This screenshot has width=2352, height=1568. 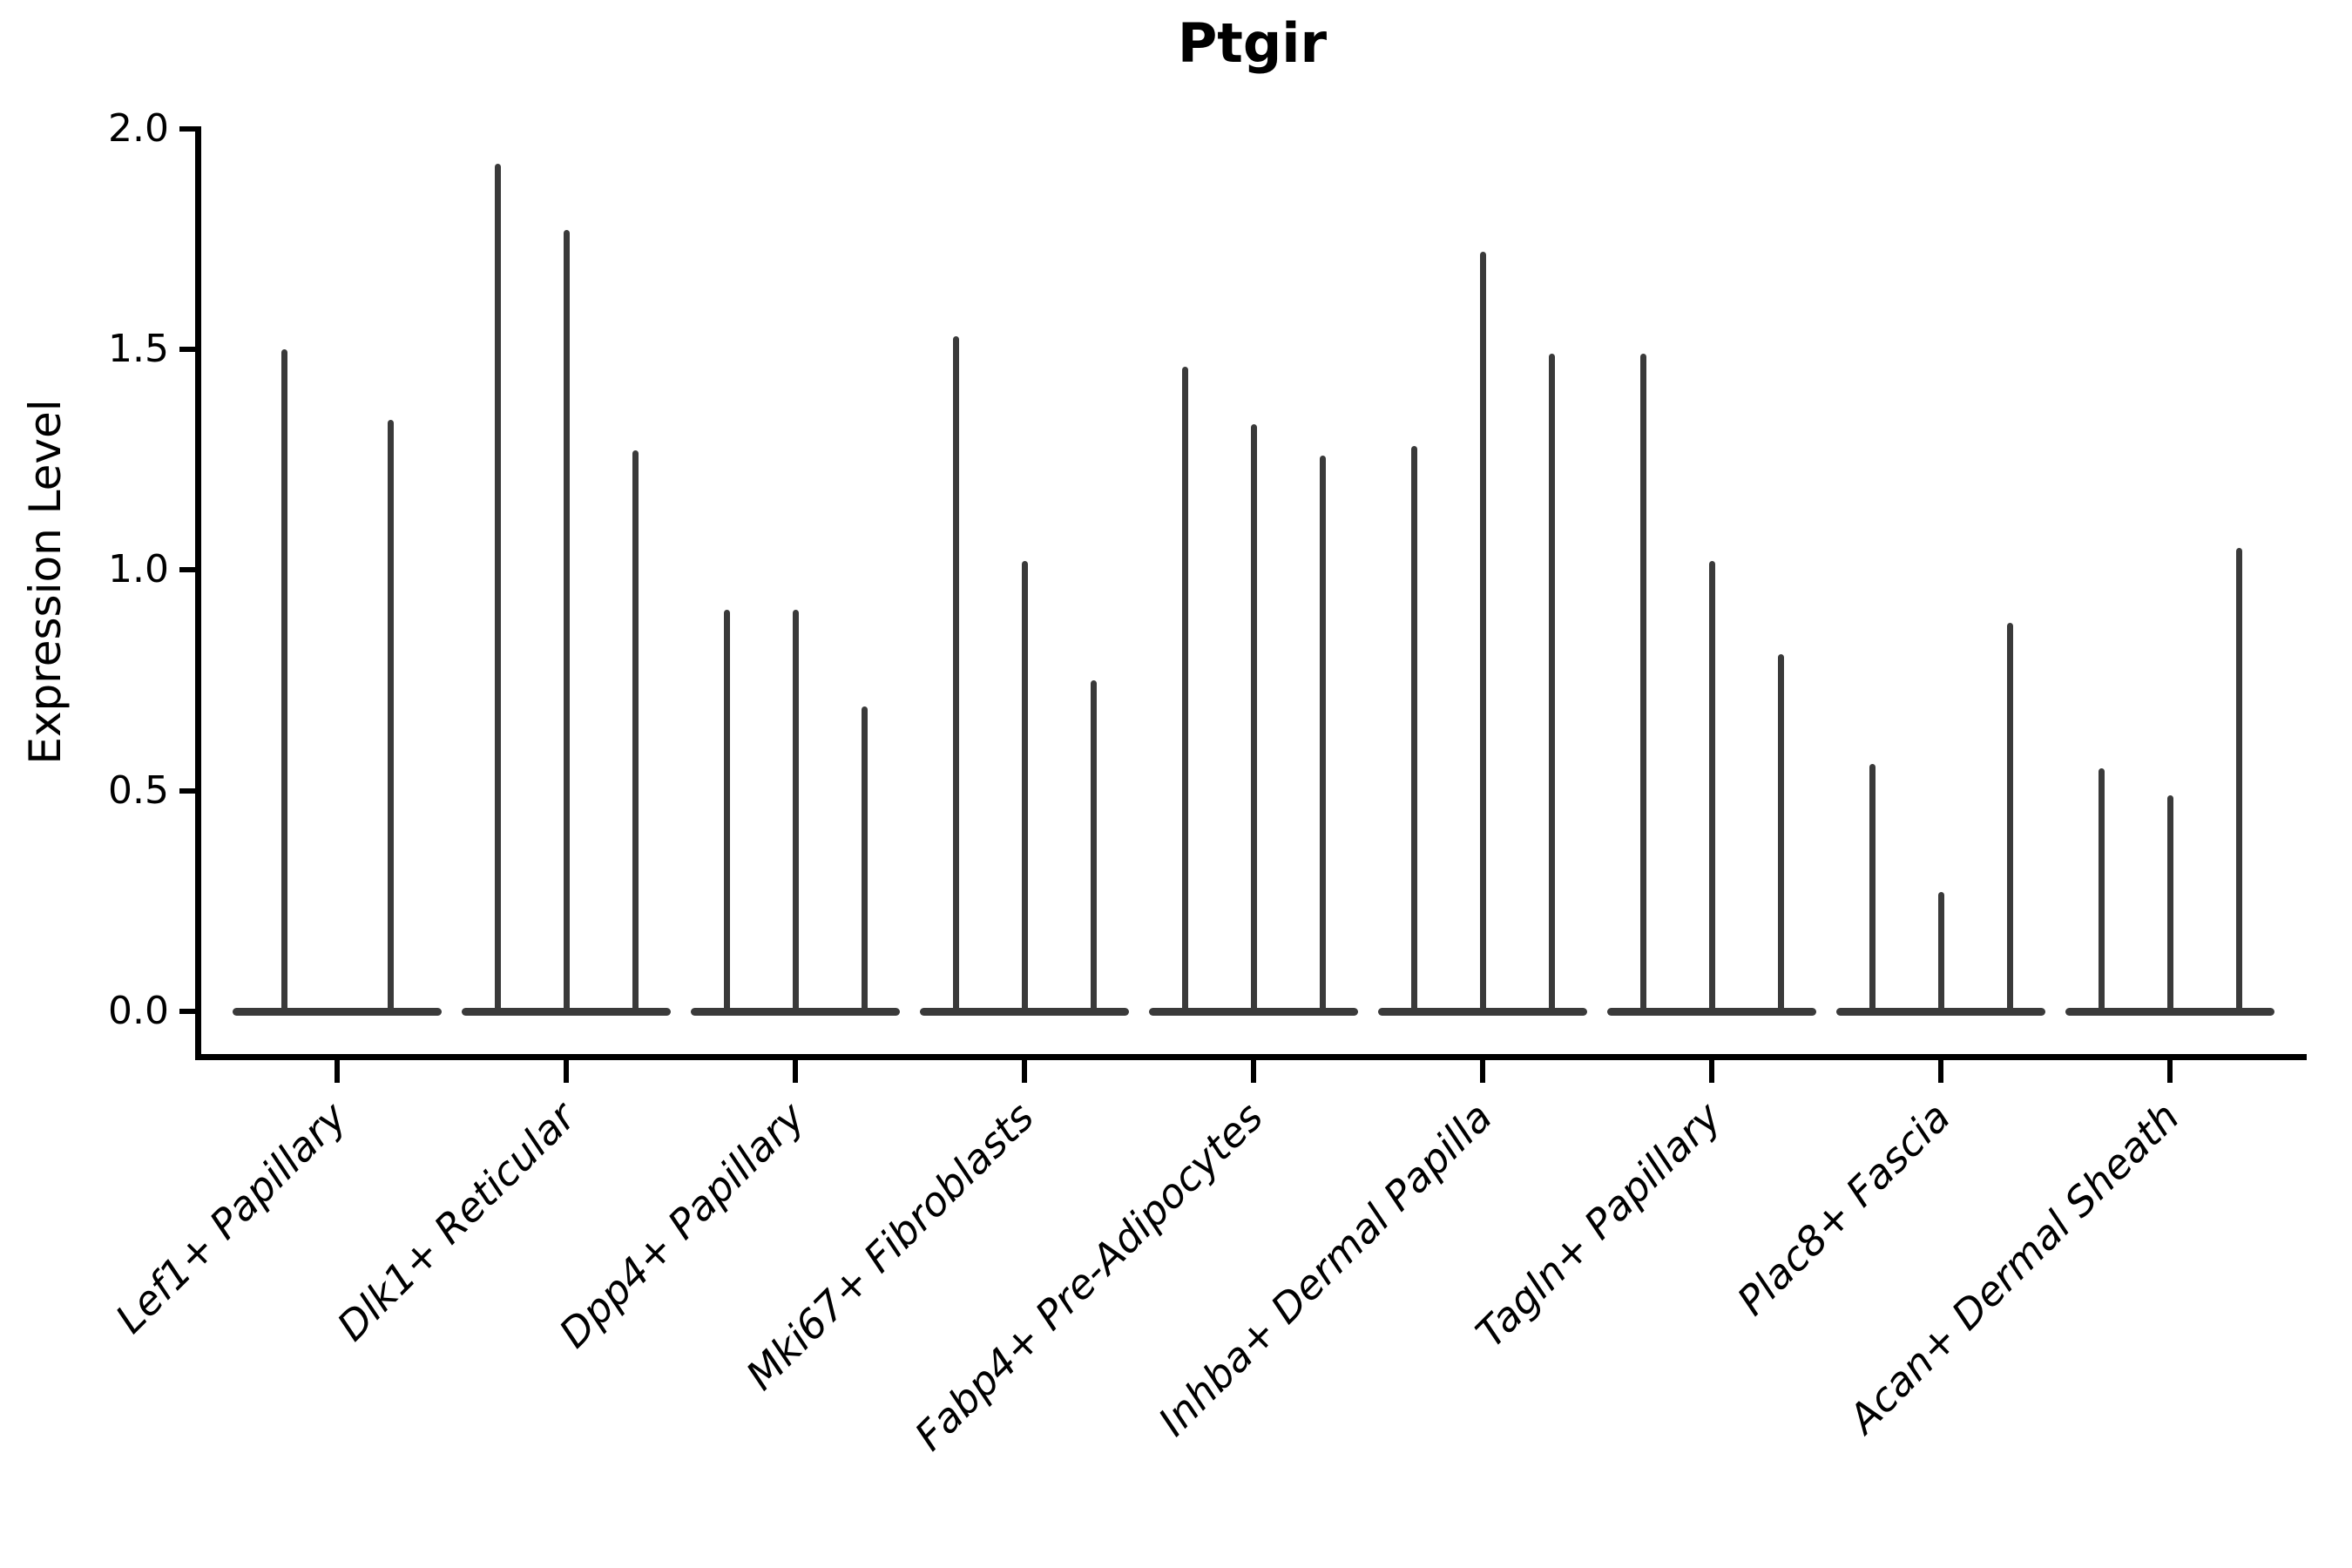 I want to click on y-axis-spine, so click(x=198, y=593).